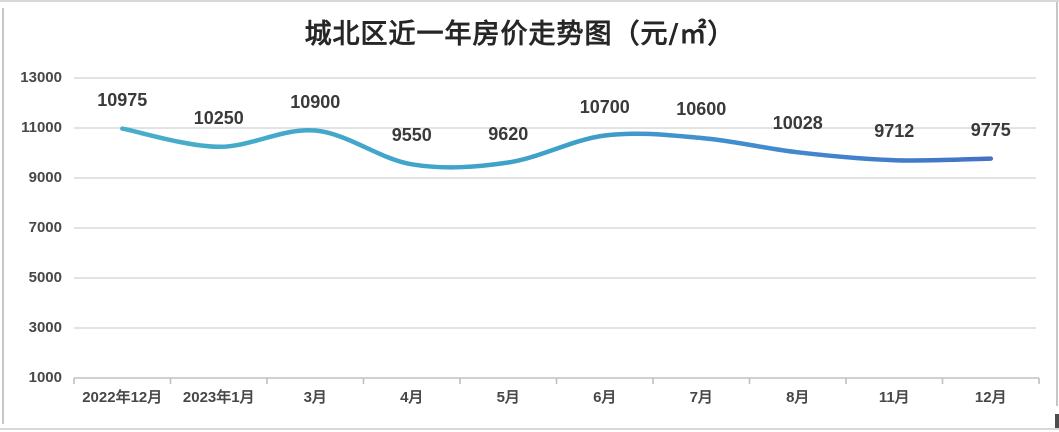  Describe the element at coordinates (315, 397) in the screenshot. I see `x-tick-label: 3月` at that location.